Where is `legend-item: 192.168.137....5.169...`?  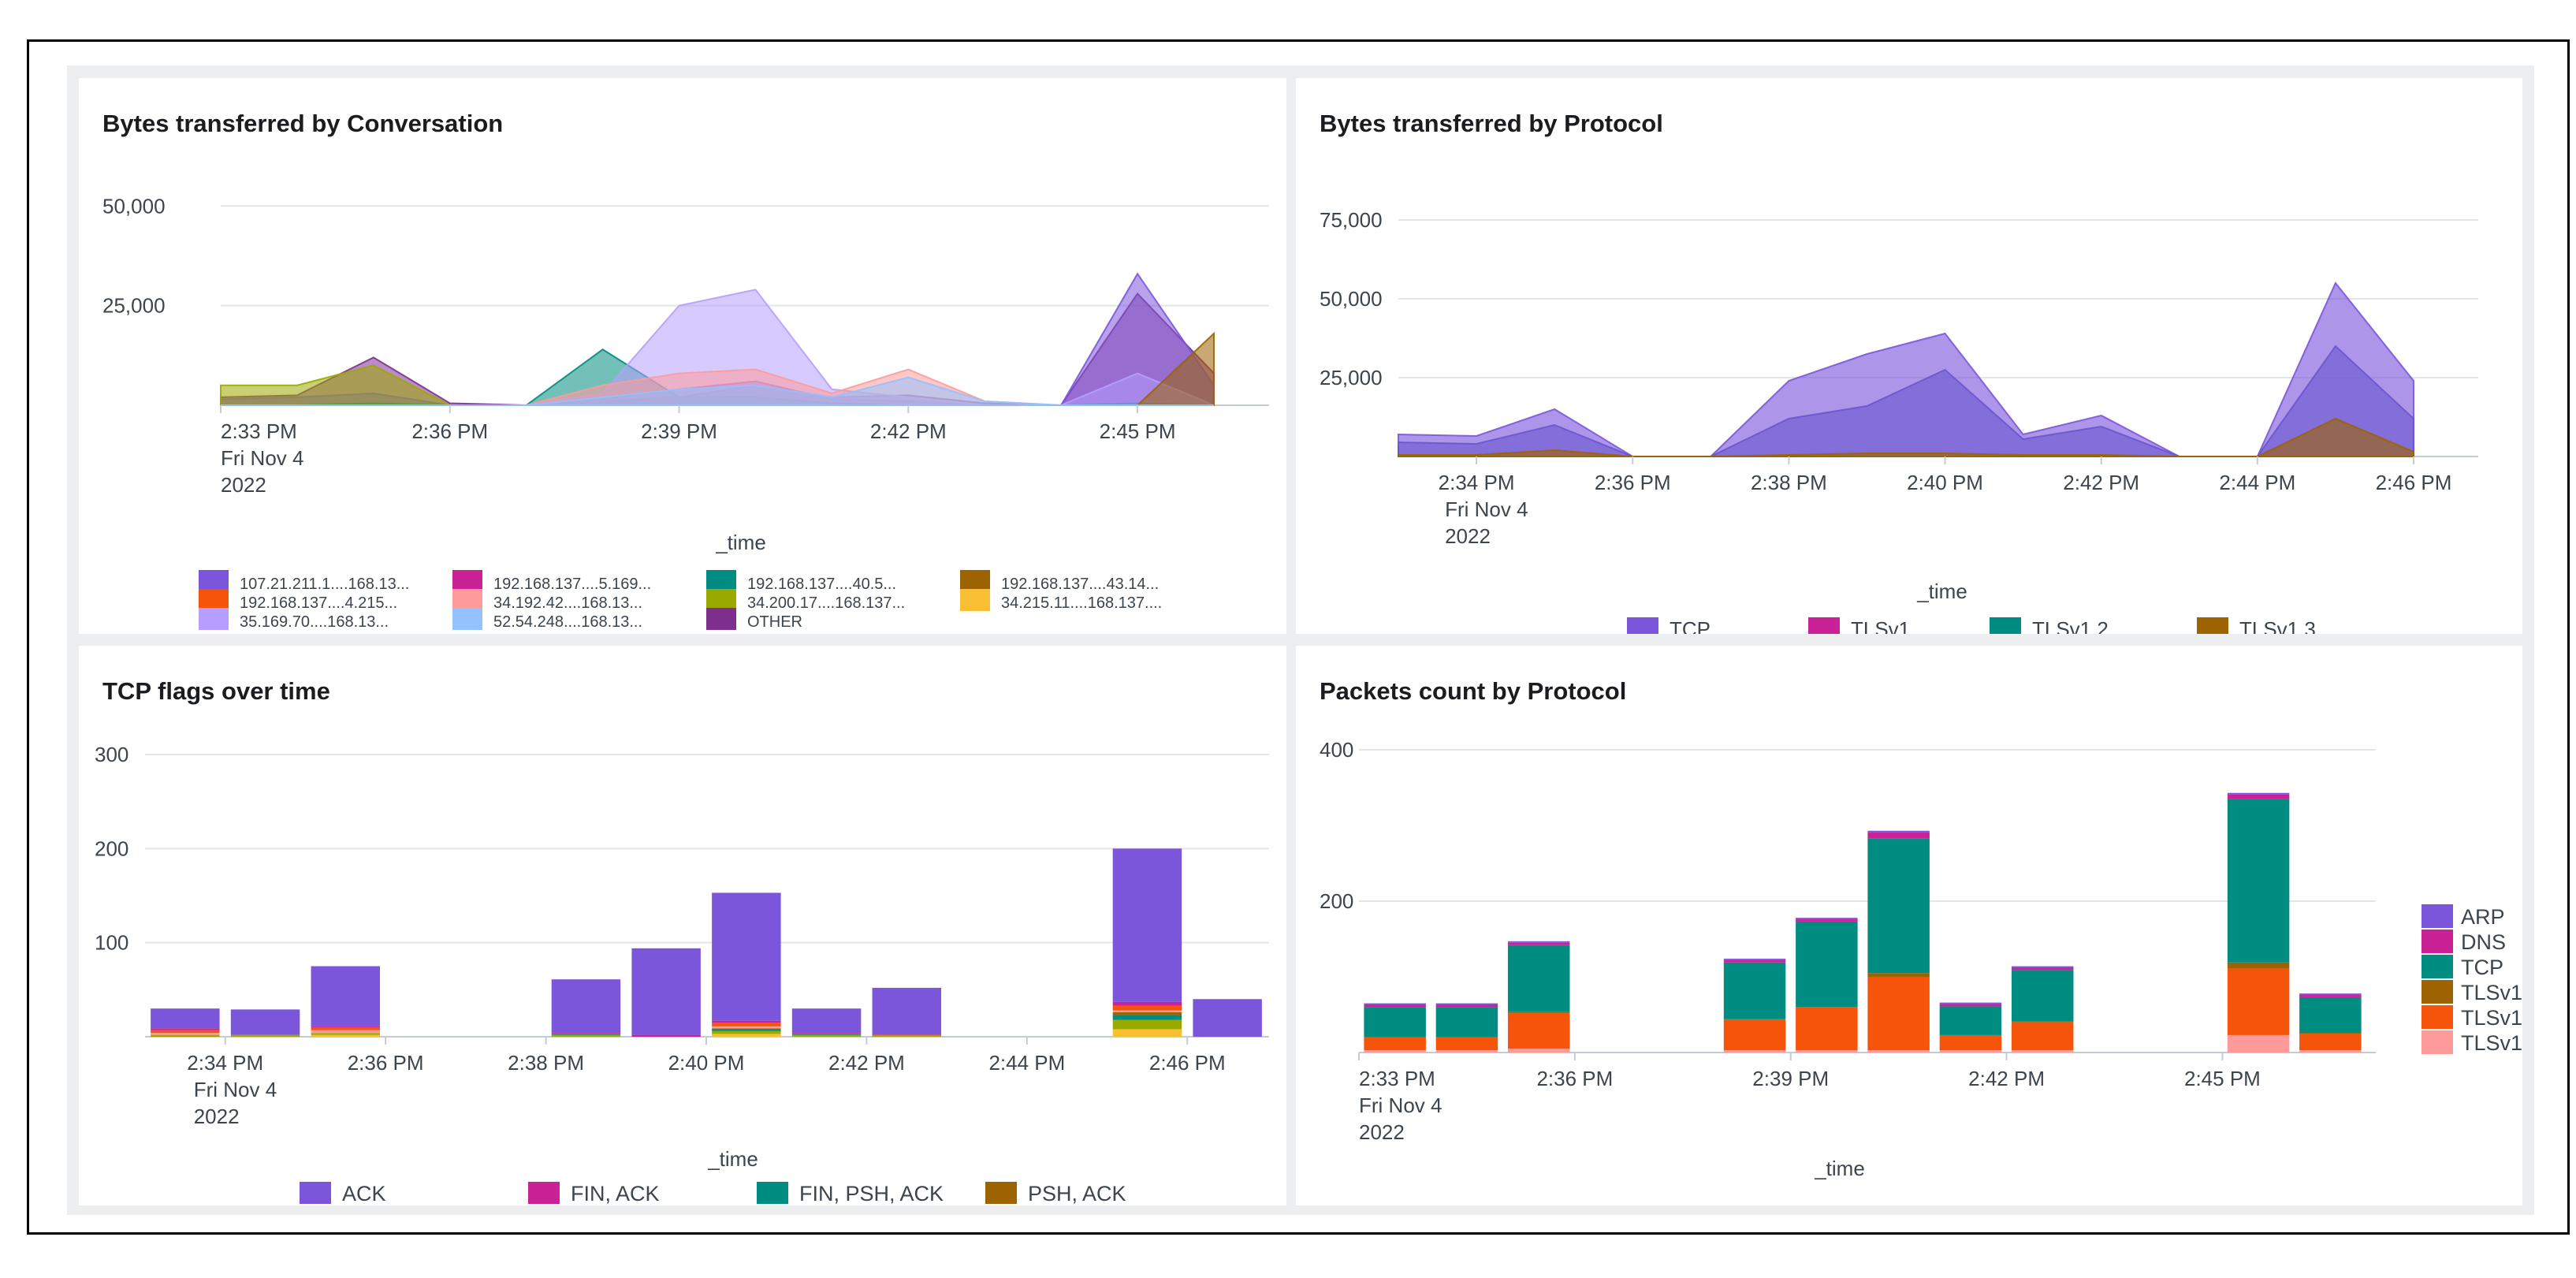 legend-item: 192.168.137....5.169... is located at coordinates (572, 584).